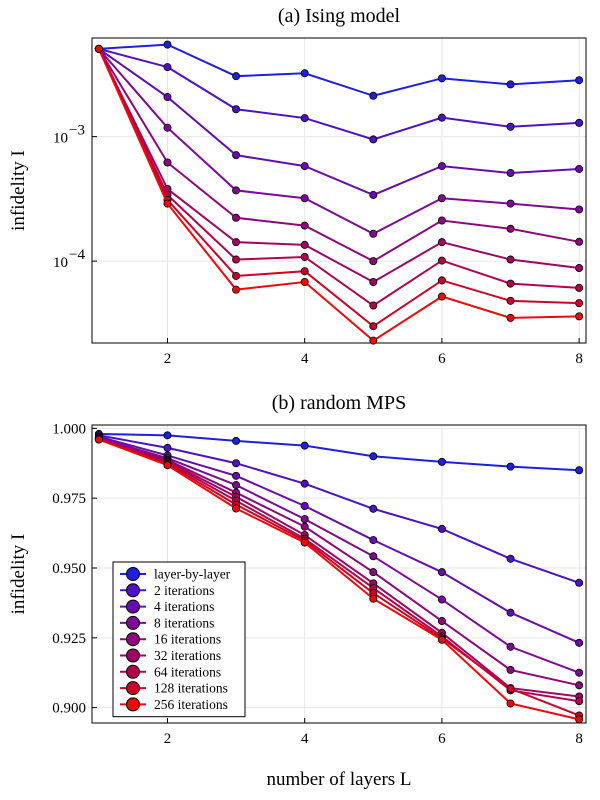 The width and height of the screenshot is (600, 800). Describe the element at coordinates (339, 70) in the screenshot. I see `series-layer-by-layer` at that location.